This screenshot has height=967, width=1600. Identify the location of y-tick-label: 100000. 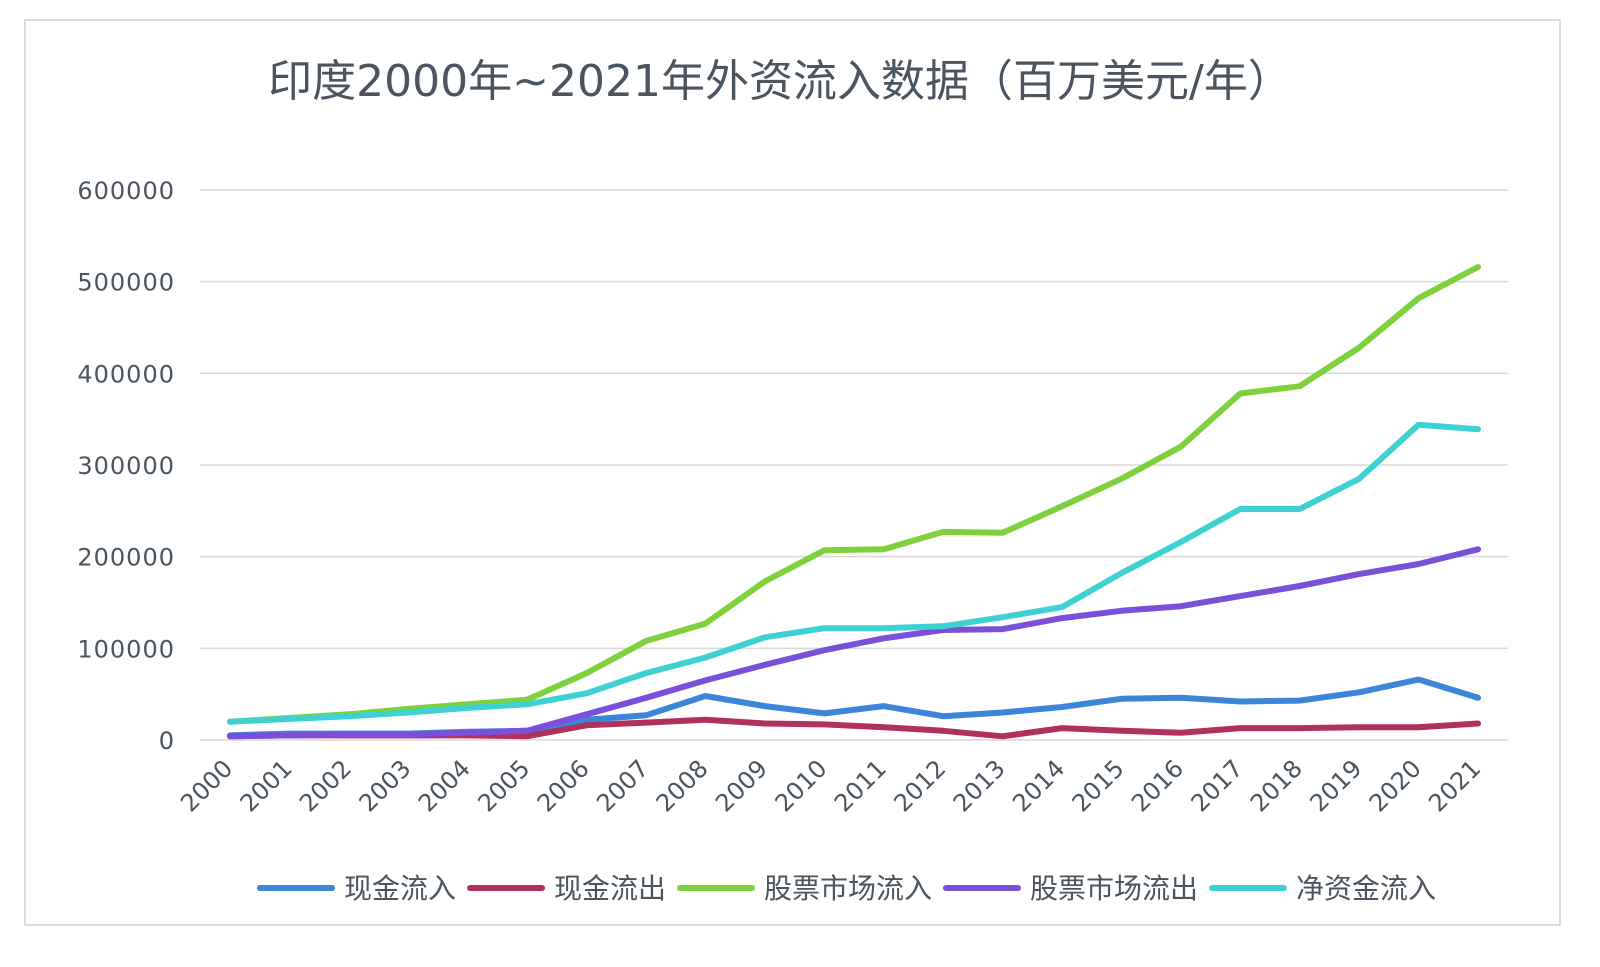
(126, 649).